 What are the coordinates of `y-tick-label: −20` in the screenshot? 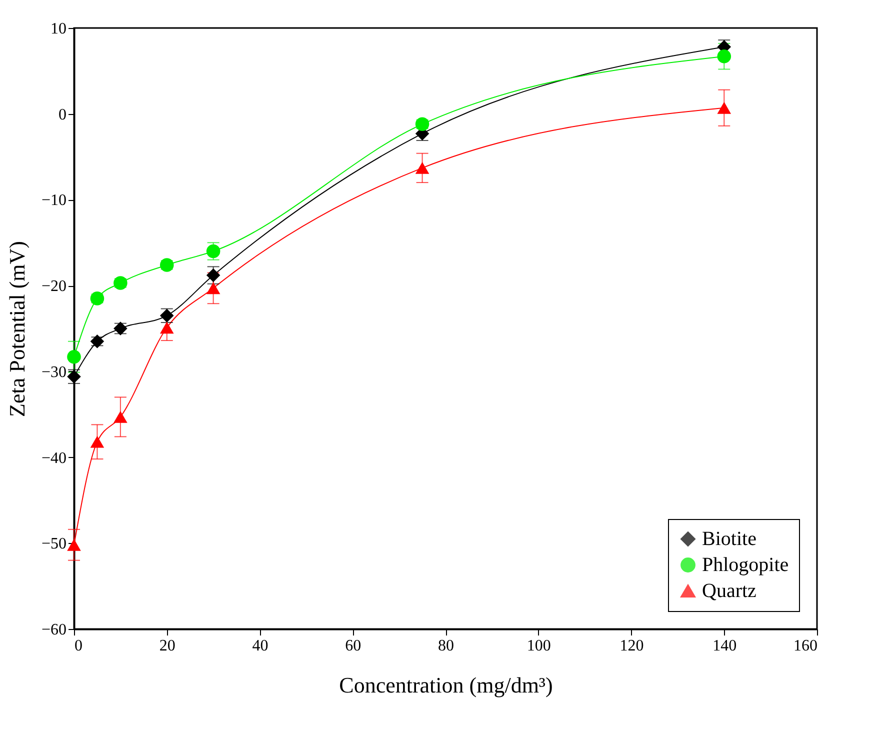 It's located at (53, 287).